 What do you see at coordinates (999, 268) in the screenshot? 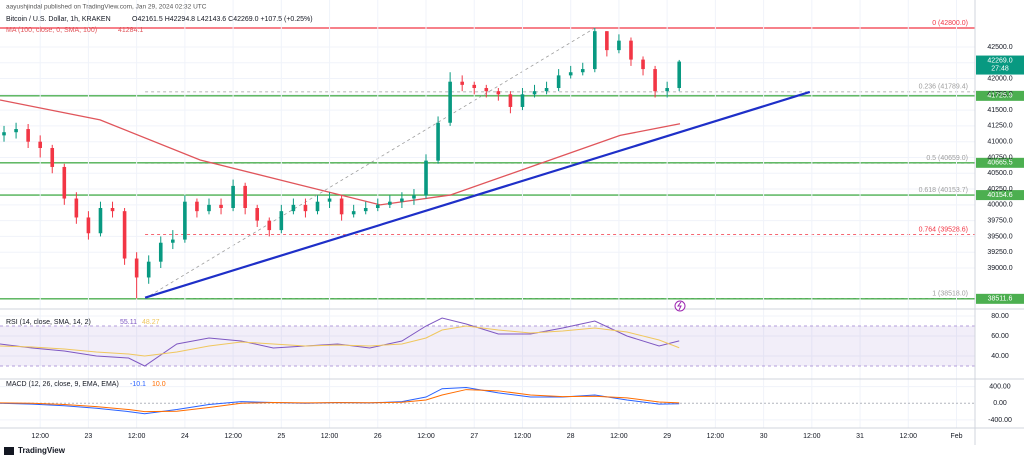
I see `y-tick-label: 39000.0` at bounding box center [999, 268].